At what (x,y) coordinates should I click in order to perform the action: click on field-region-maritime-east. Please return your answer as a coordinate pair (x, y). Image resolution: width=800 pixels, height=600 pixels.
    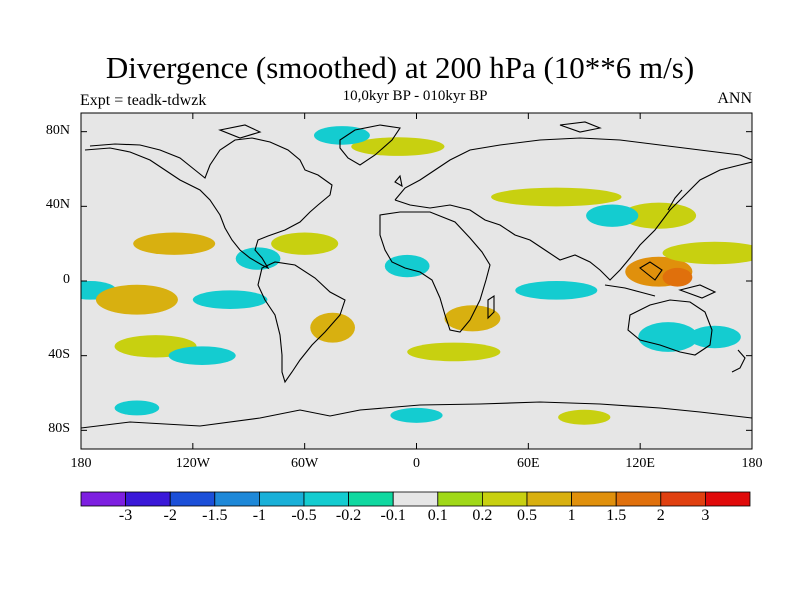
    Looking at the image, I should click on (707, 253).